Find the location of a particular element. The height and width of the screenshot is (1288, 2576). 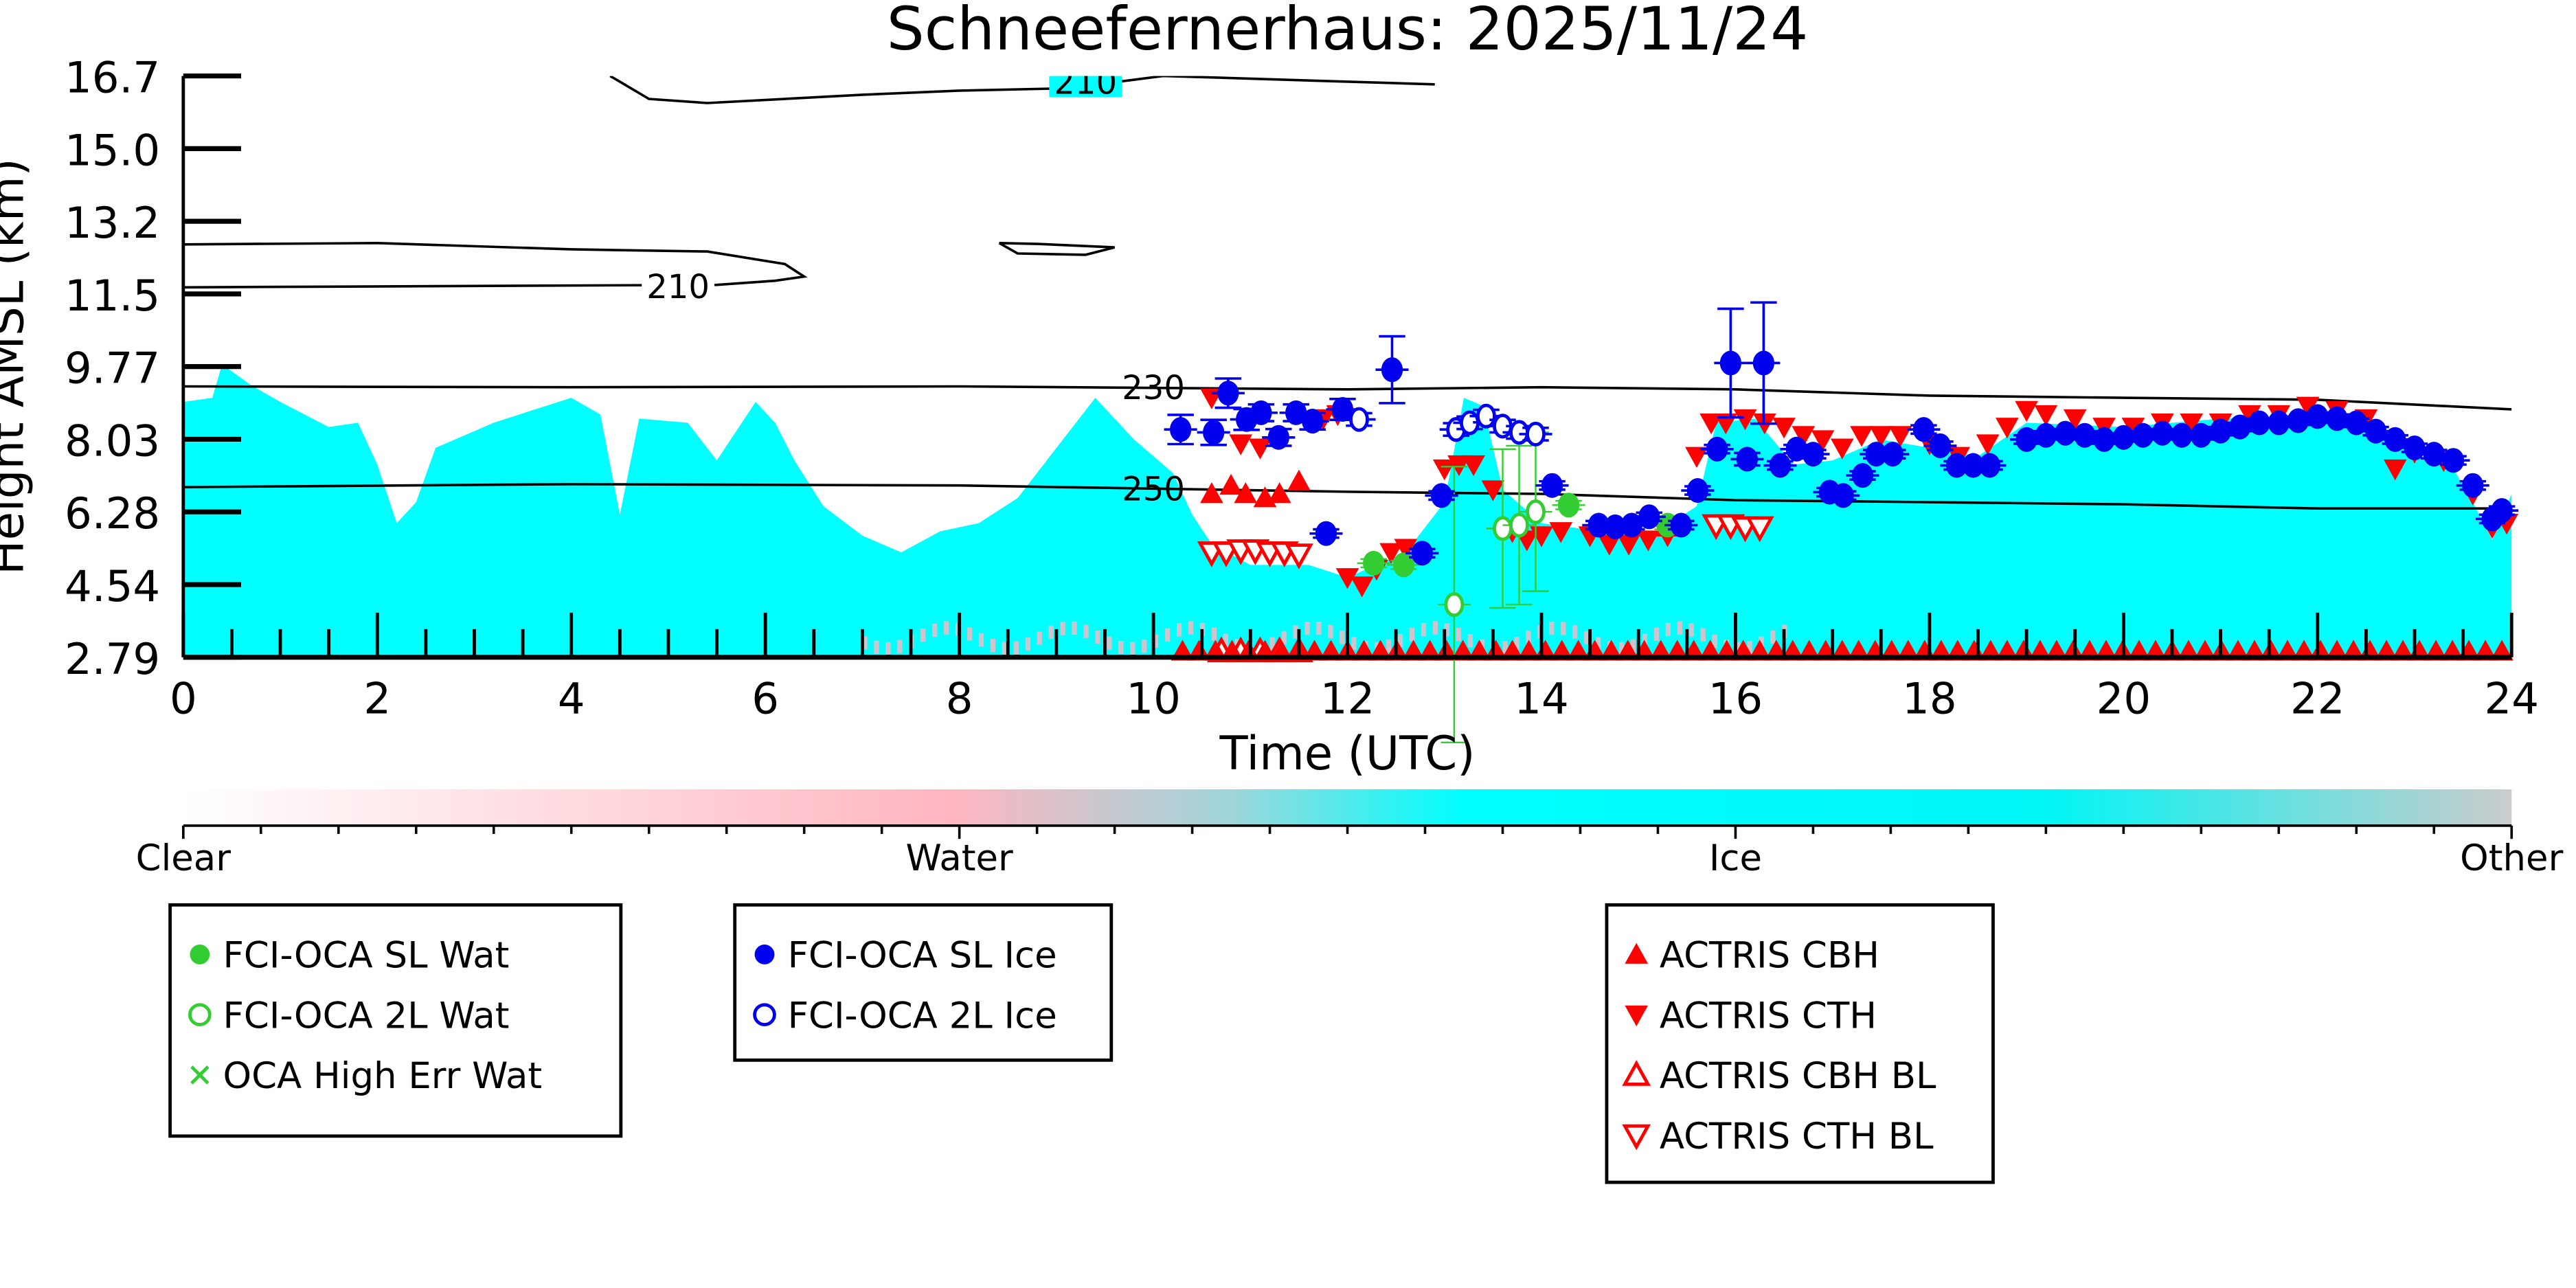

x-tick-label: 10 is located at coordinates (1153, 698).